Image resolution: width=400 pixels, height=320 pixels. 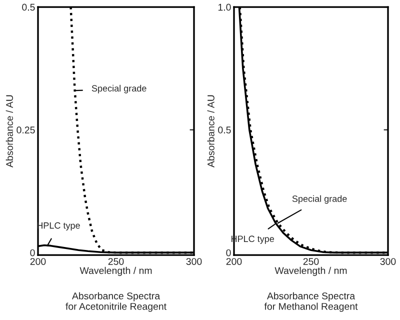 I want to click on text: Absorbance Spectra for Methanol Reagent, so click(x=311, y=302).